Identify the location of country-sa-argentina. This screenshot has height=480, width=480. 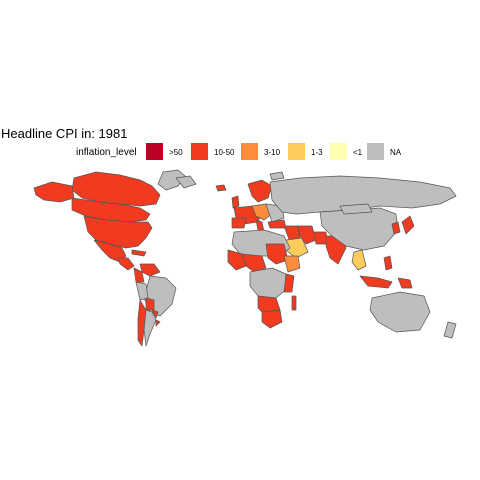
(150, 328).